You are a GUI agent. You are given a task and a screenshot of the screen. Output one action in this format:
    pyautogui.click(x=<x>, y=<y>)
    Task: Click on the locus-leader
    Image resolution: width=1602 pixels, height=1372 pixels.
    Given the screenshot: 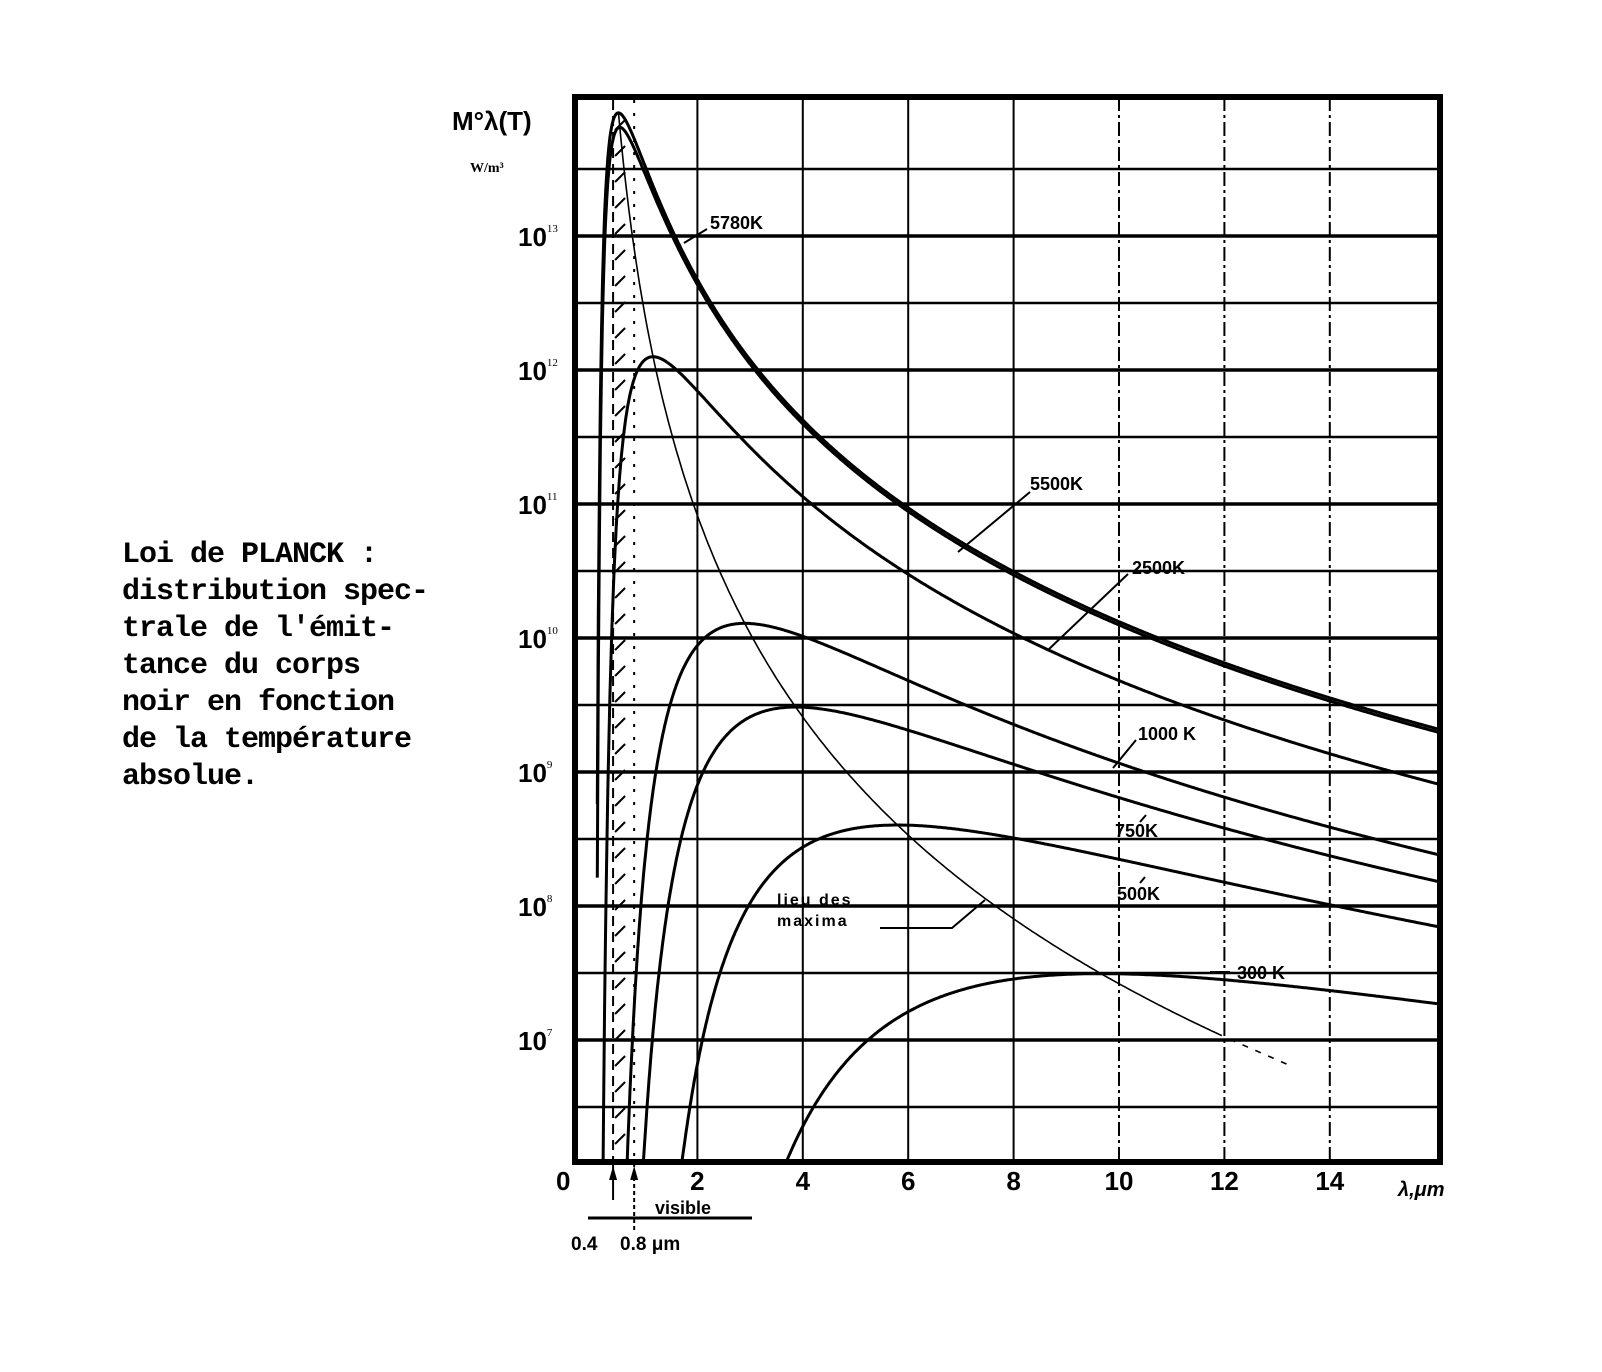 What is the action you would take?
    pyautogui.click(x=933, y=914)
    